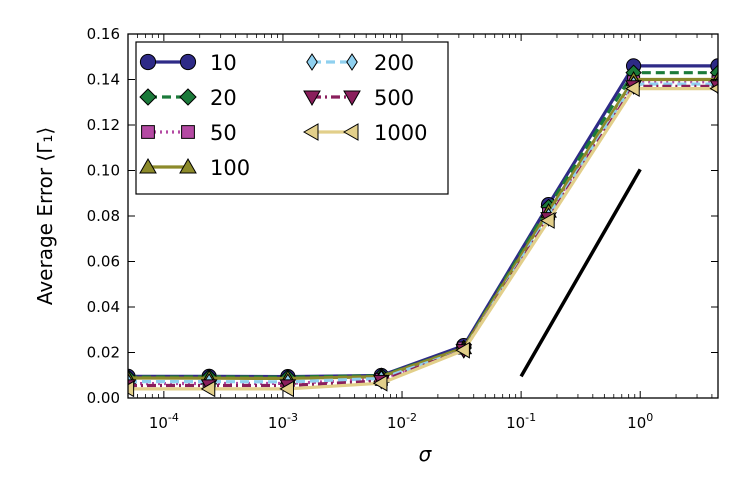 The height and width of the screenshot is (498, 747). I want to click on x-tick-label-2: 10⁻², so click(402, 421).